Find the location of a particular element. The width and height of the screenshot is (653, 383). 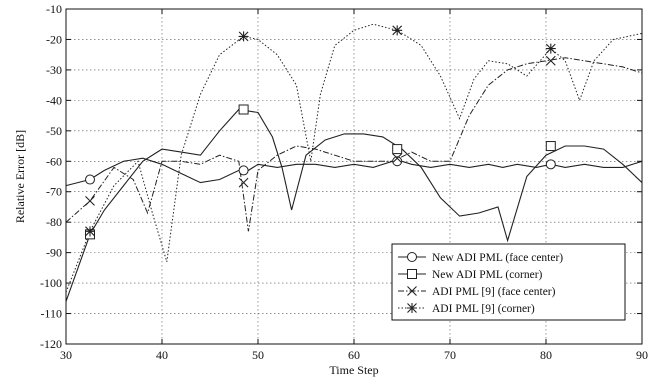

y-tick-label: -20 is located at coordinates (54, 39).